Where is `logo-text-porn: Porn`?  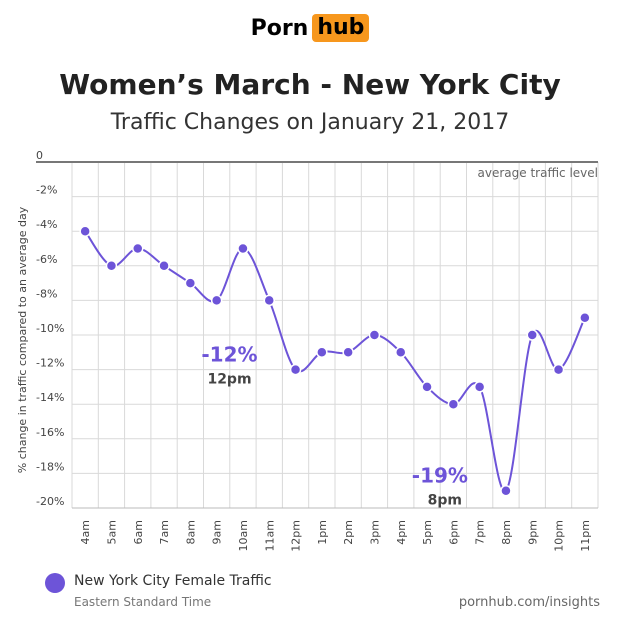
logo-text-porn: Porn is located at coordinates (279, 28).